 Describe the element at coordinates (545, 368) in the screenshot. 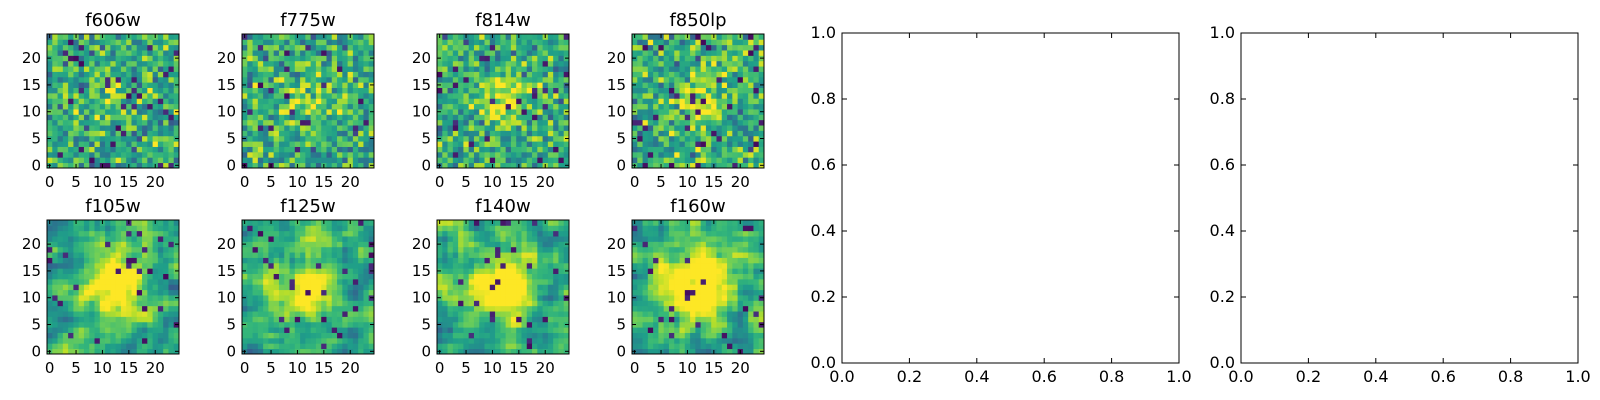

I see `x-tick-label: 20` at that location.